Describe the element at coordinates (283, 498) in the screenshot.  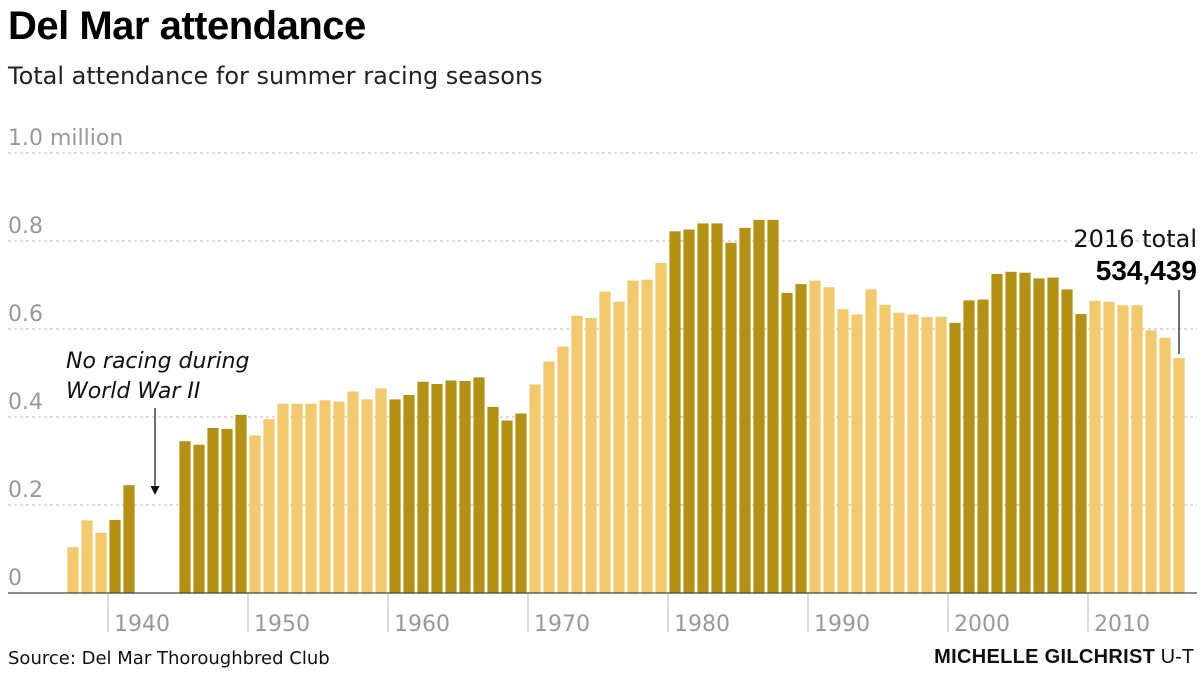
I see `bar-1952` at that location.